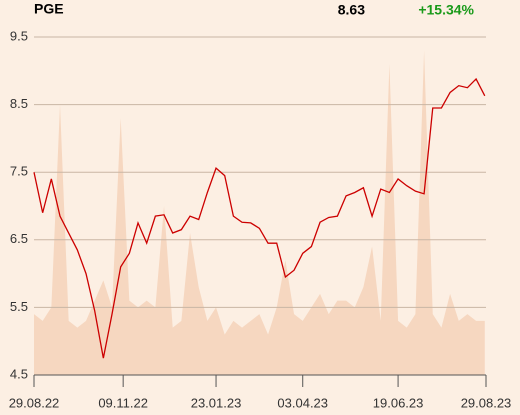 The image size is (520, 415). What do you see at coordinates (302, 402) in the screenshot?
I see `x-tick-label: 03.04.23` at bounding box center [302, 402].